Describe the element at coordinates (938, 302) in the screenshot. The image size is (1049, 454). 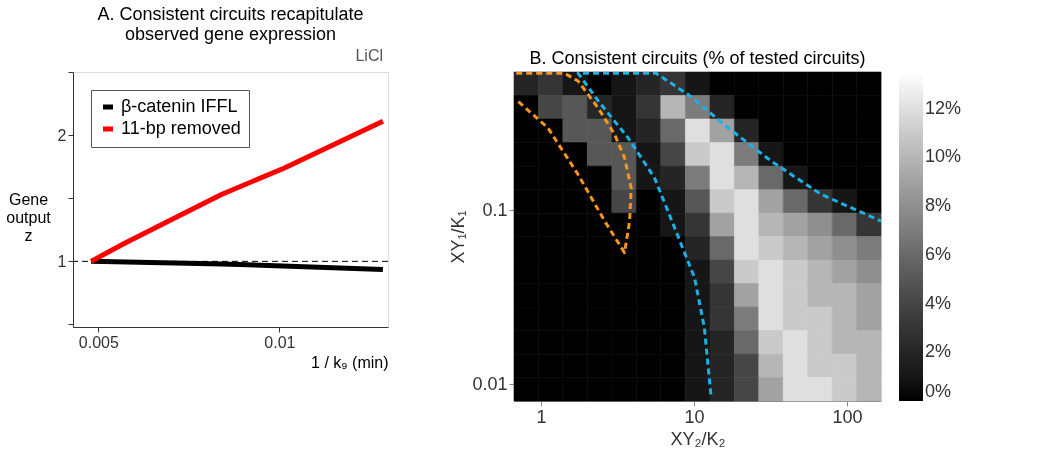
I see `color-bar-label: 4%` at that location.